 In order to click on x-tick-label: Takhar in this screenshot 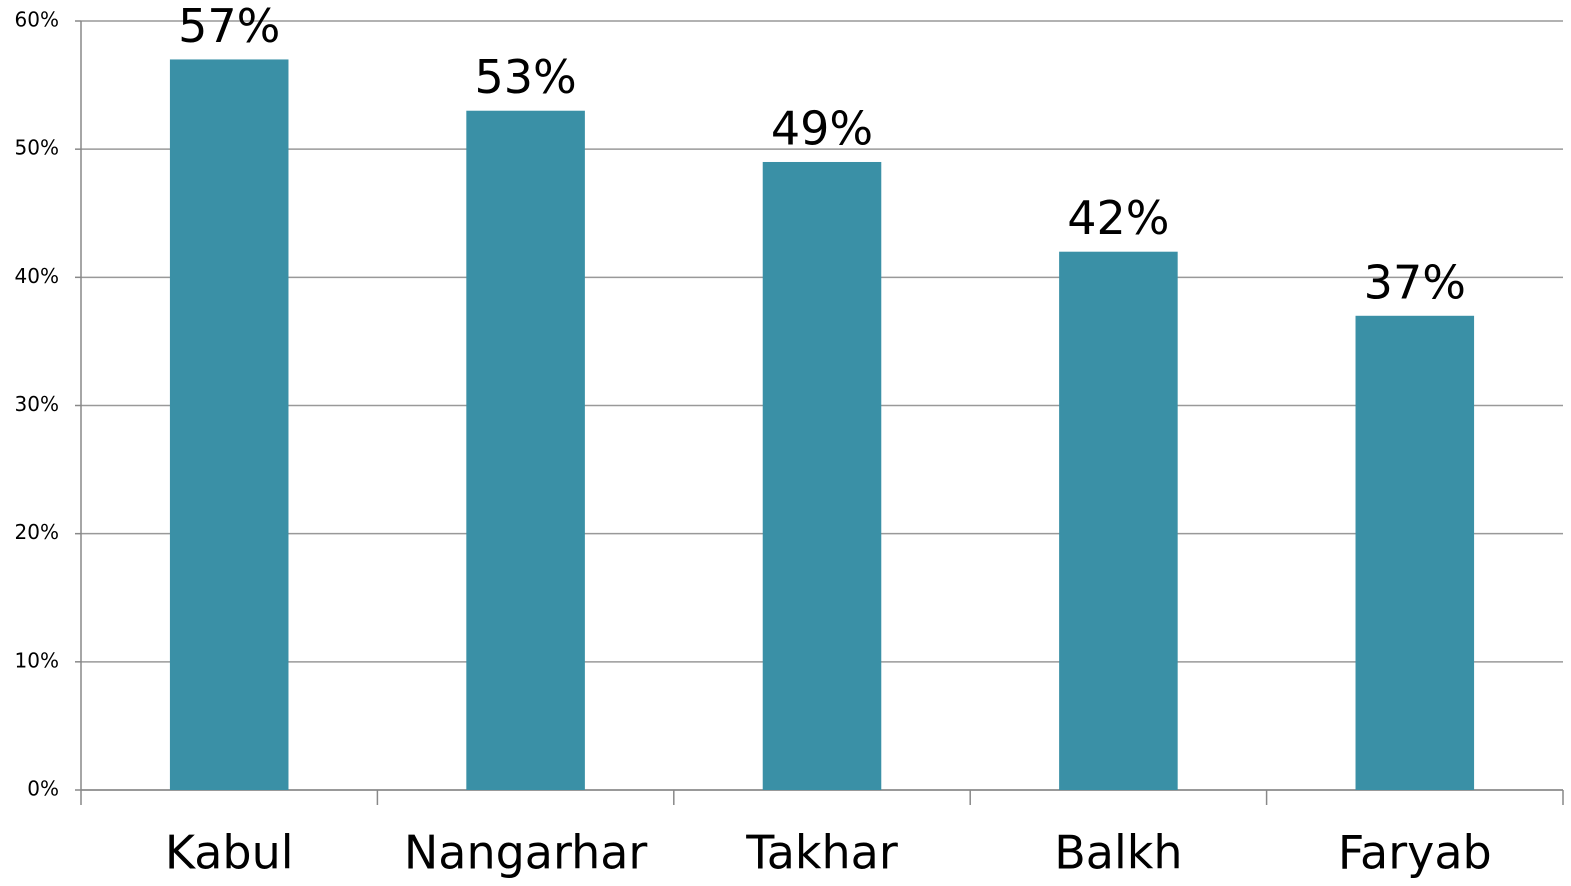, I will do `click(821, 853)`.